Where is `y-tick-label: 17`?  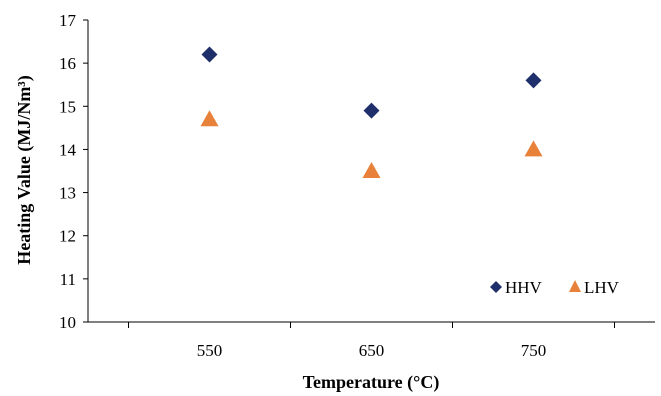
y-tick-label: 17 is located at coordinates (68, 20).